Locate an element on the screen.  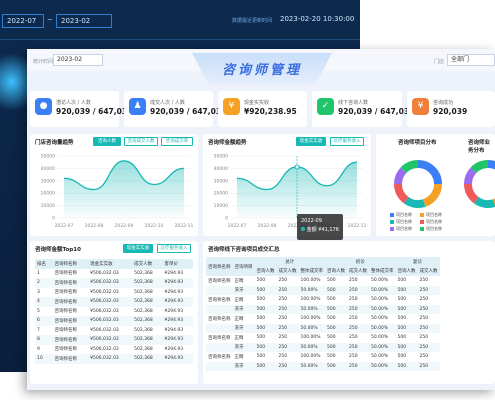
table-row: 9 咨询师名称 ¥506,032.03 502,368 ¥294.93 is located at coordinates (114, 350).